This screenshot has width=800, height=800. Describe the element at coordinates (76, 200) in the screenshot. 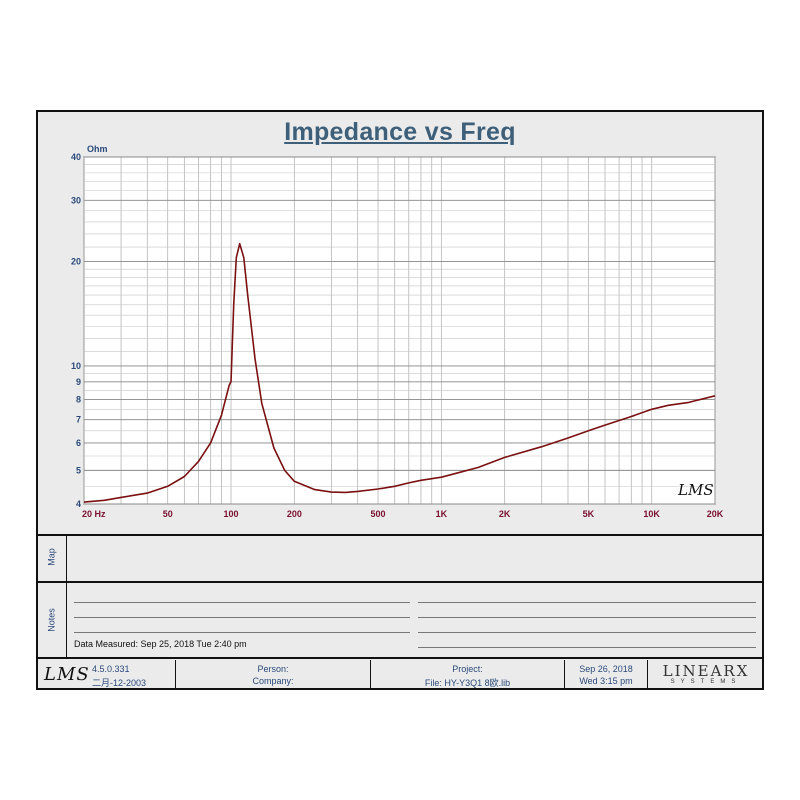

I see `y-tick-label: 30` at that location.